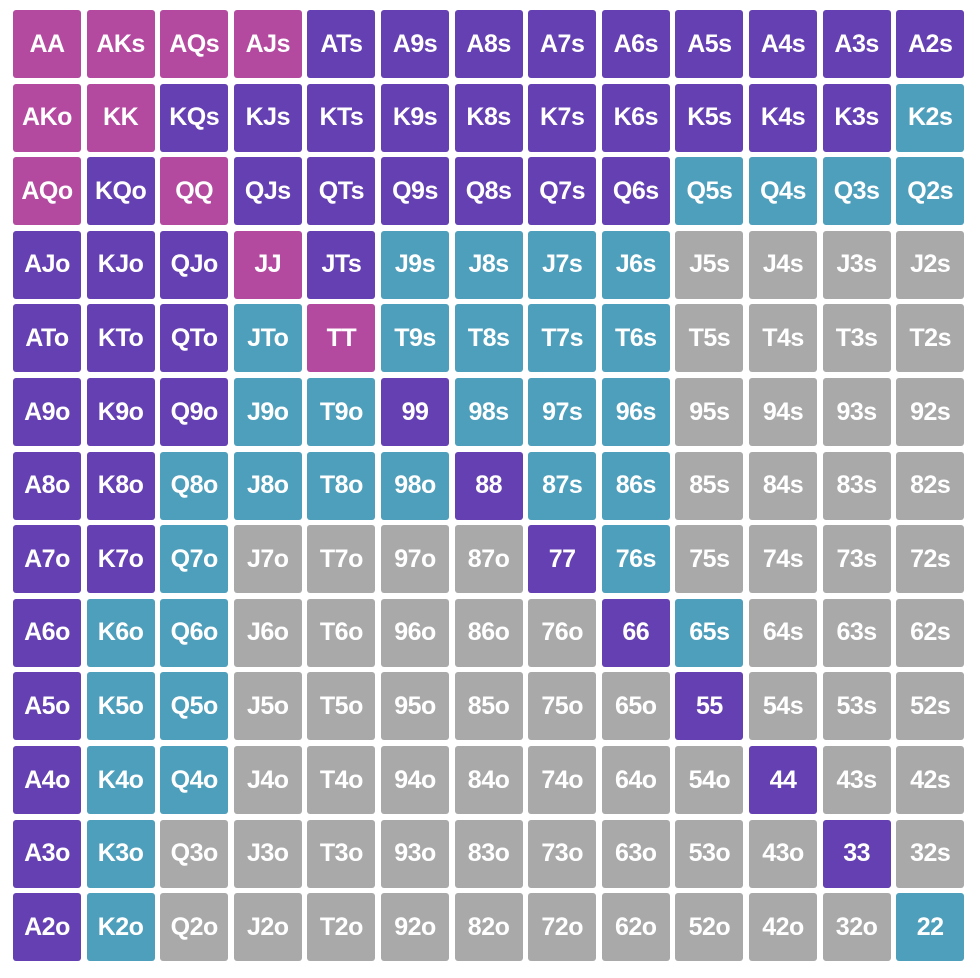 This screenshot has width=980, height=978. I want to click on hand-cell-83o: 83o, so click(488, 853).